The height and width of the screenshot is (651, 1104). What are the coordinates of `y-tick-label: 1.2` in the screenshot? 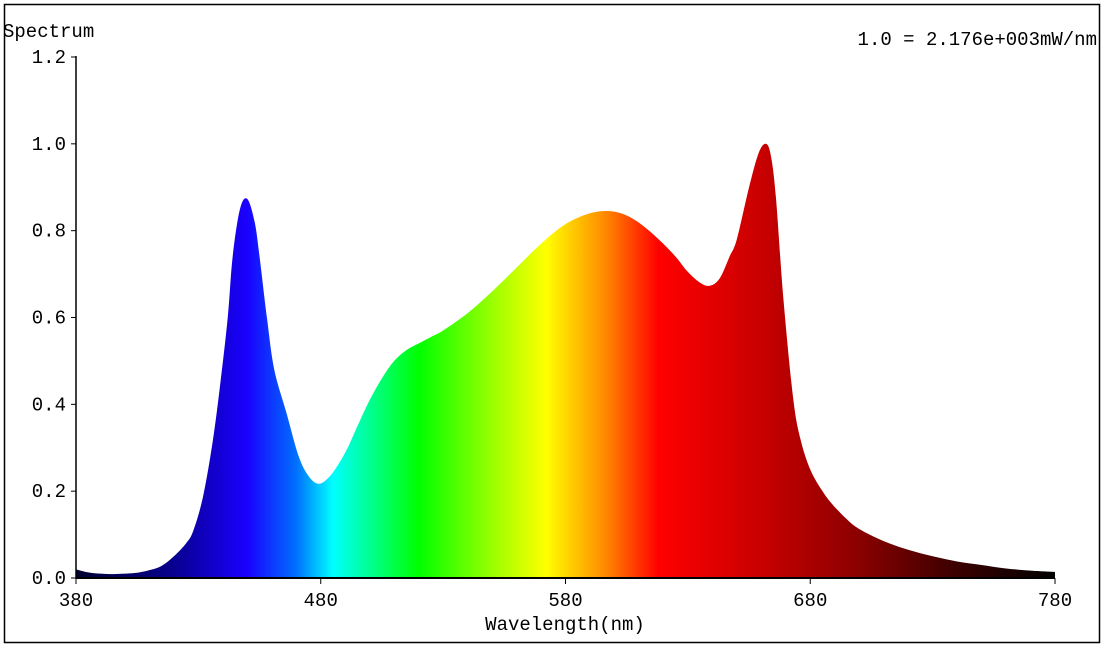 It's located at (49, 58).